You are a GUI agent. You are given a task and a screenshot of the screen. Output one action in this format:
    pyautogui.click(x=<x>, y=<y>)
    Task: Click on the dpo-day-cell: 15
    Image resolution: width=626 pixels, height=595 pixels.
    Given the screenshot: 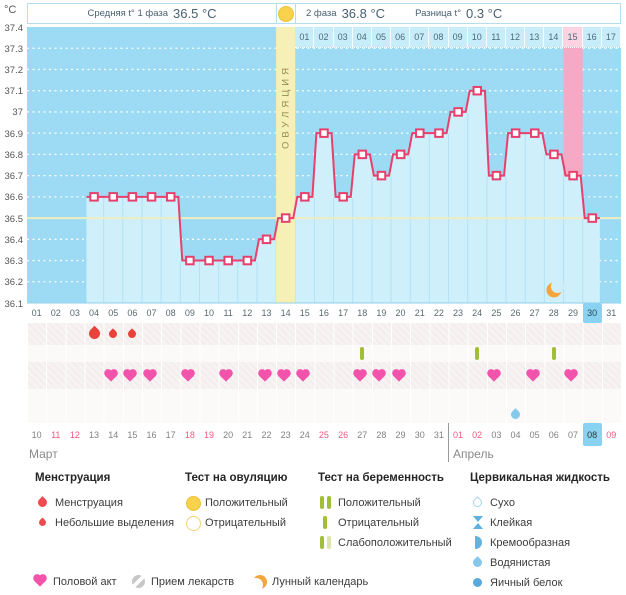 What is the action you would take?
    pyautogui.click(x=573, y=37)
    